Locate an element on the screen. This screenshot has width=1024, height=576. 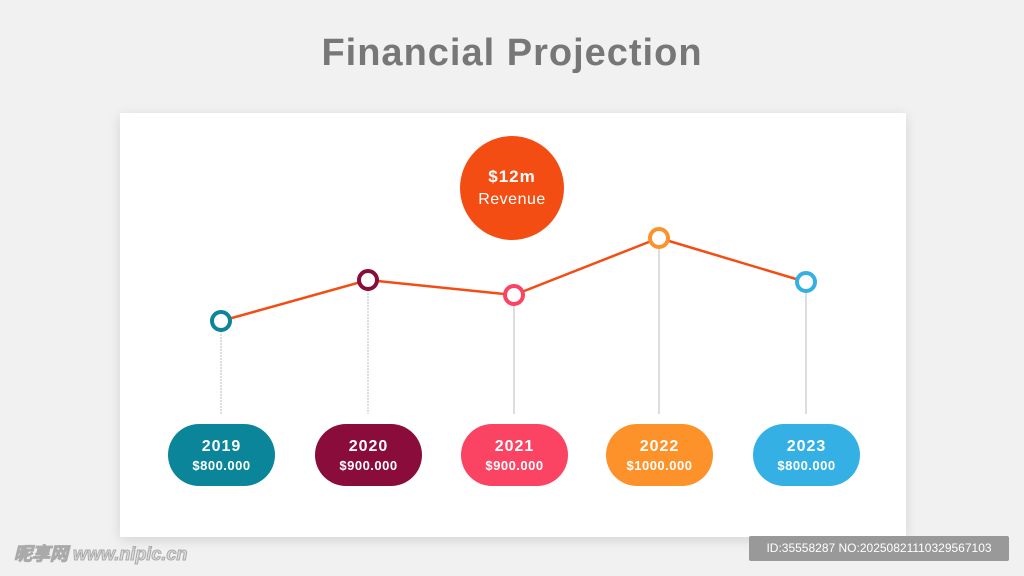
year-pill-2020: 2020 $900.000 is located at coordinates (368, 455).